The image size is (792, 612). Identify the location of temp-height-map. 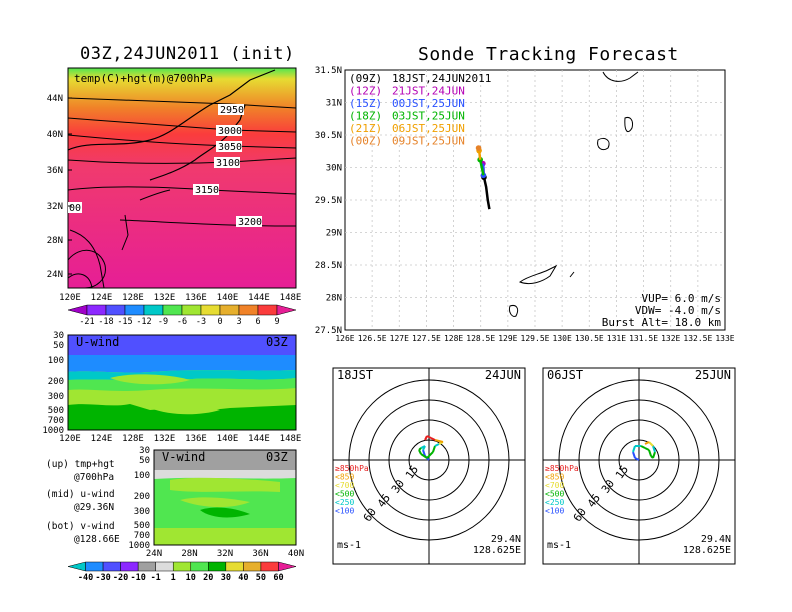
(182, 178).